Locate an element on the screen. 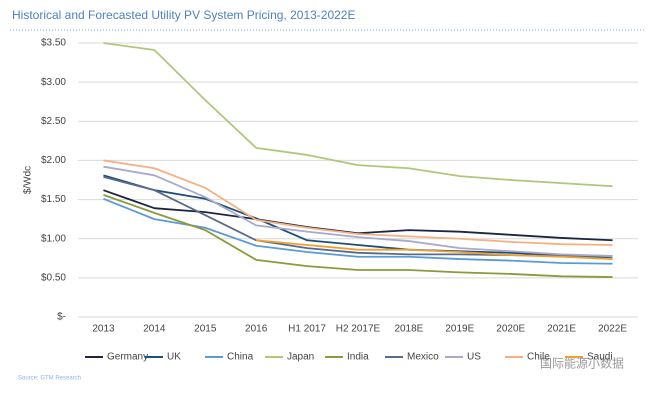  x-tick-label: 2013 is located at coordinates (103, 329).